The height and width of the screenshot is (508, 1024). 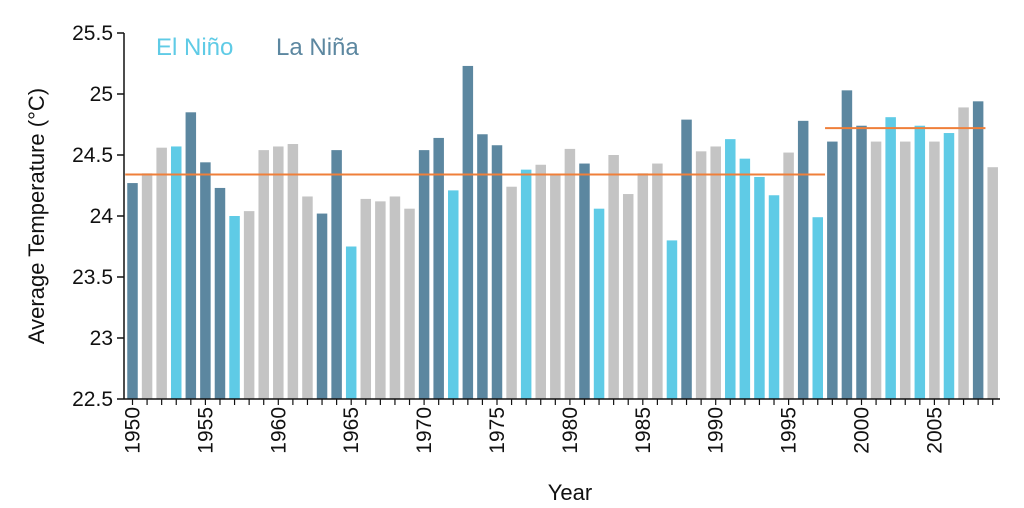 I want to click on x-tick-label: 1995, so click(x=789, y=430).